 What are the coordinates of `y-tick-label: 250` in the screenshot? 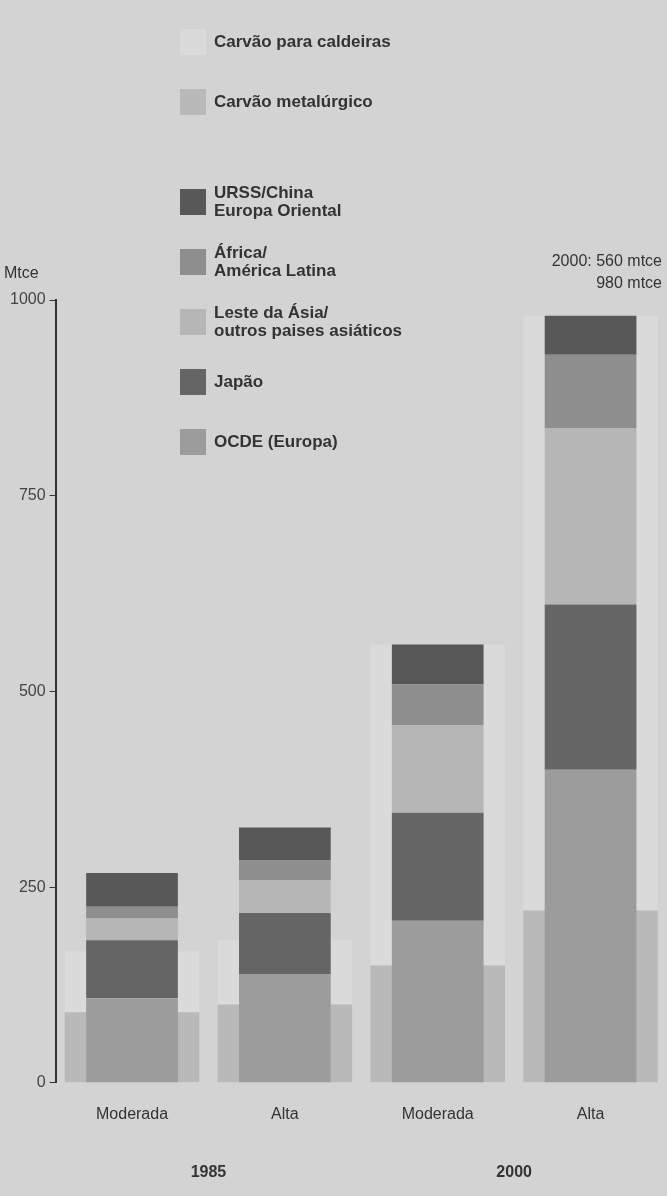 It's located at (32, 886).